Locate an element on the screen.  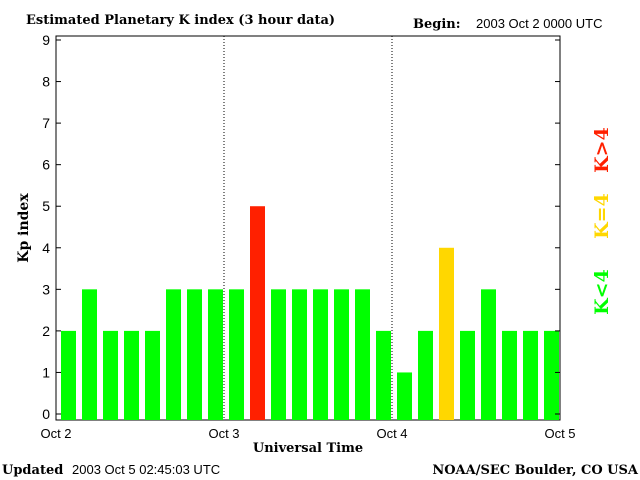
y-tick-label: 3 is located at coordinates (46, 289).